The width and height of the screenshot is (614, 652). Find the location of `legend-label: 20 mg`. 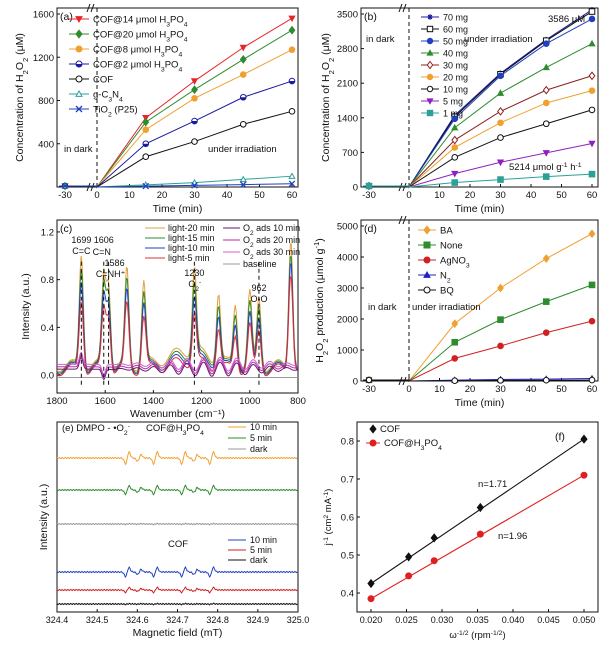

legend-label: 20 mg is located at coordinates (455, 78).